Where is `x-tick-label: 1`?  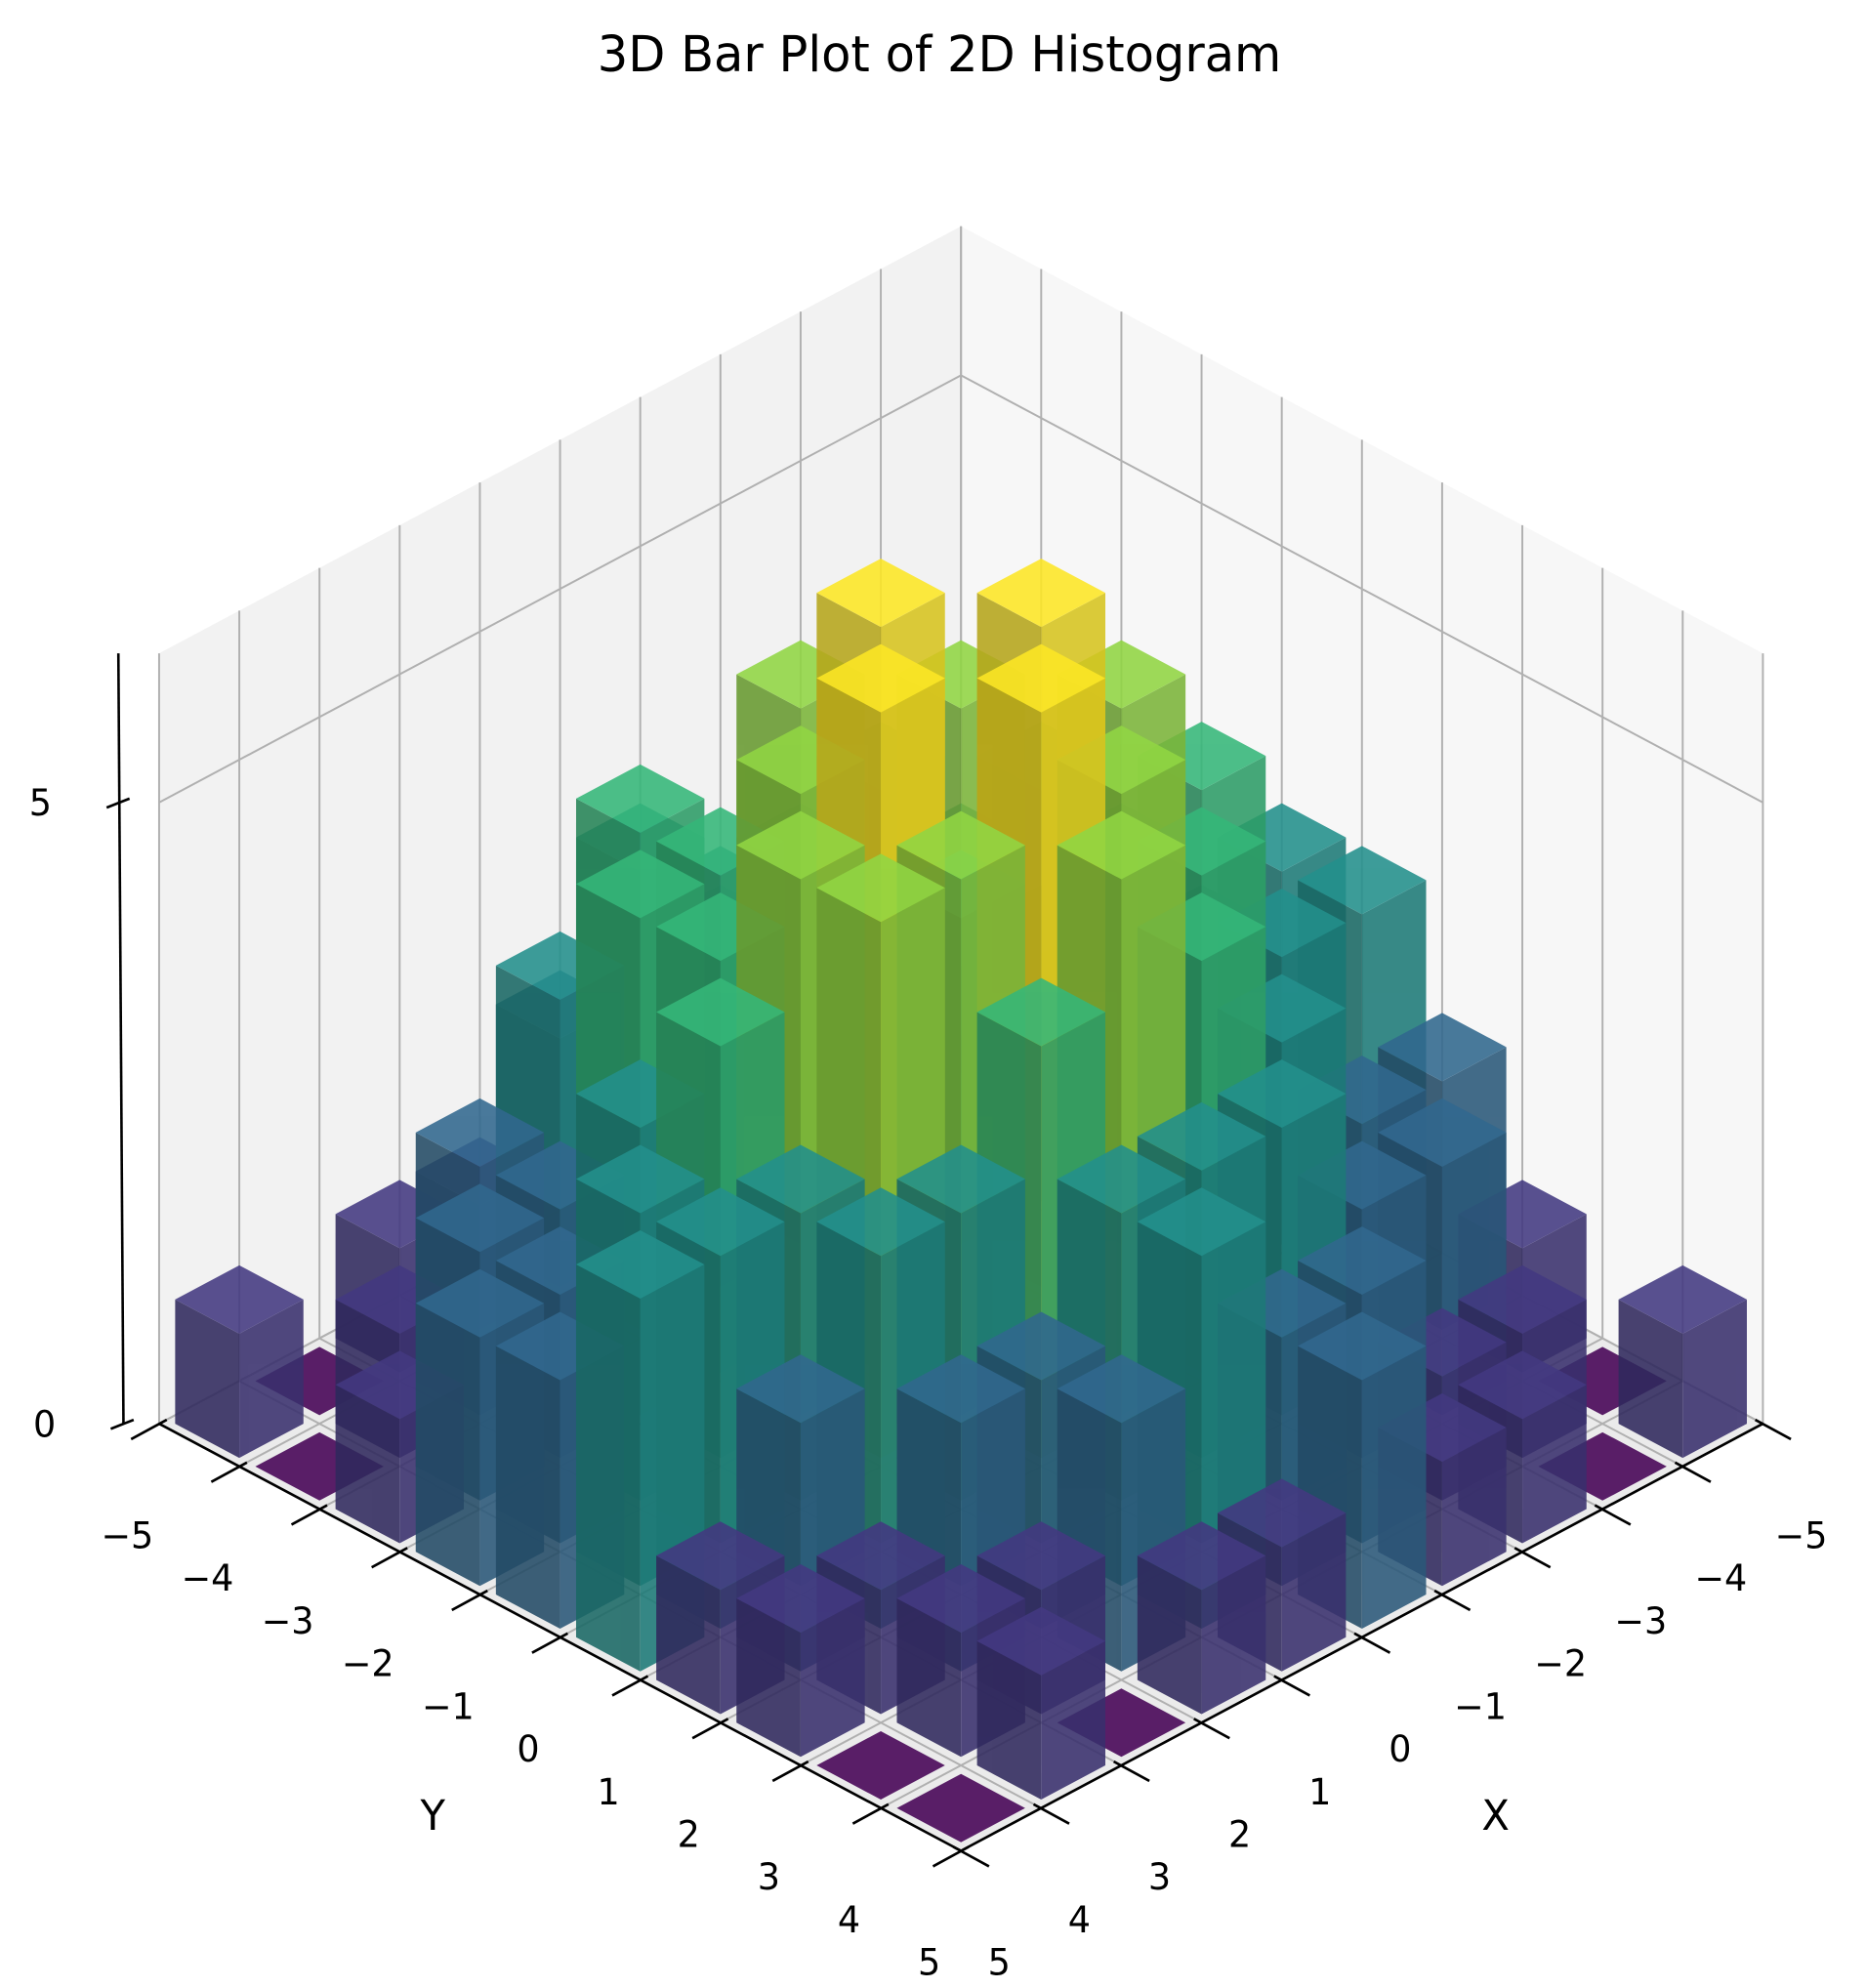 x-tick-label: 1 is located at coordinates (1319, 1791).